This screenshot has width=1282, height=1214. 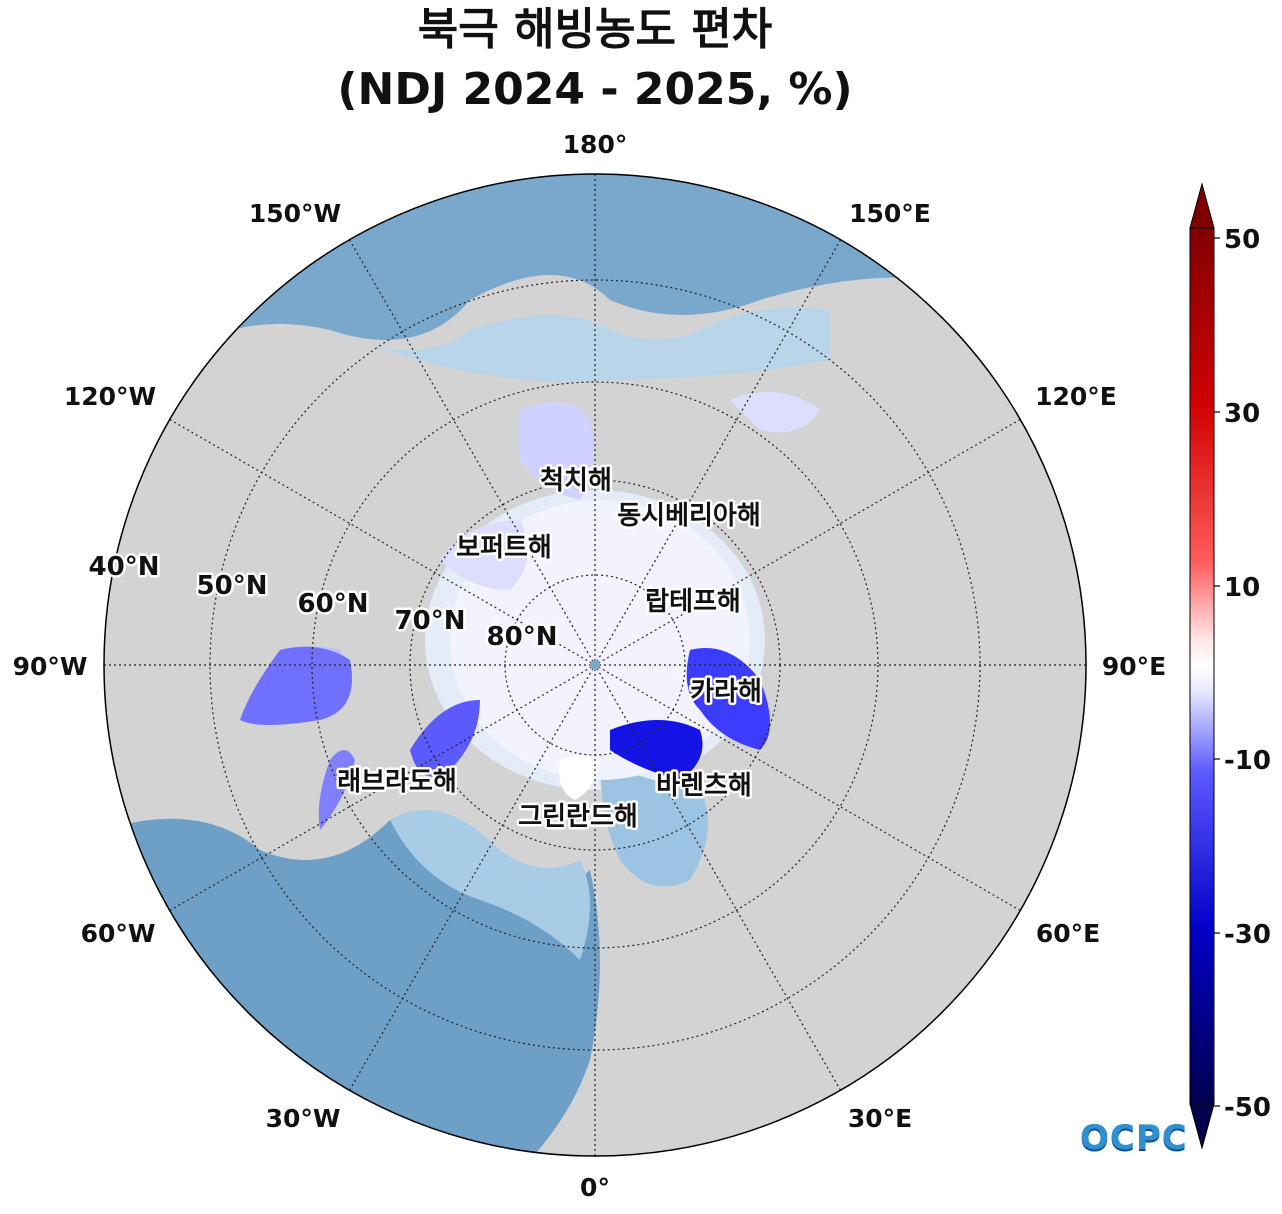 I want to click on greenland-sea-shelf, so click(x=490, y=885).